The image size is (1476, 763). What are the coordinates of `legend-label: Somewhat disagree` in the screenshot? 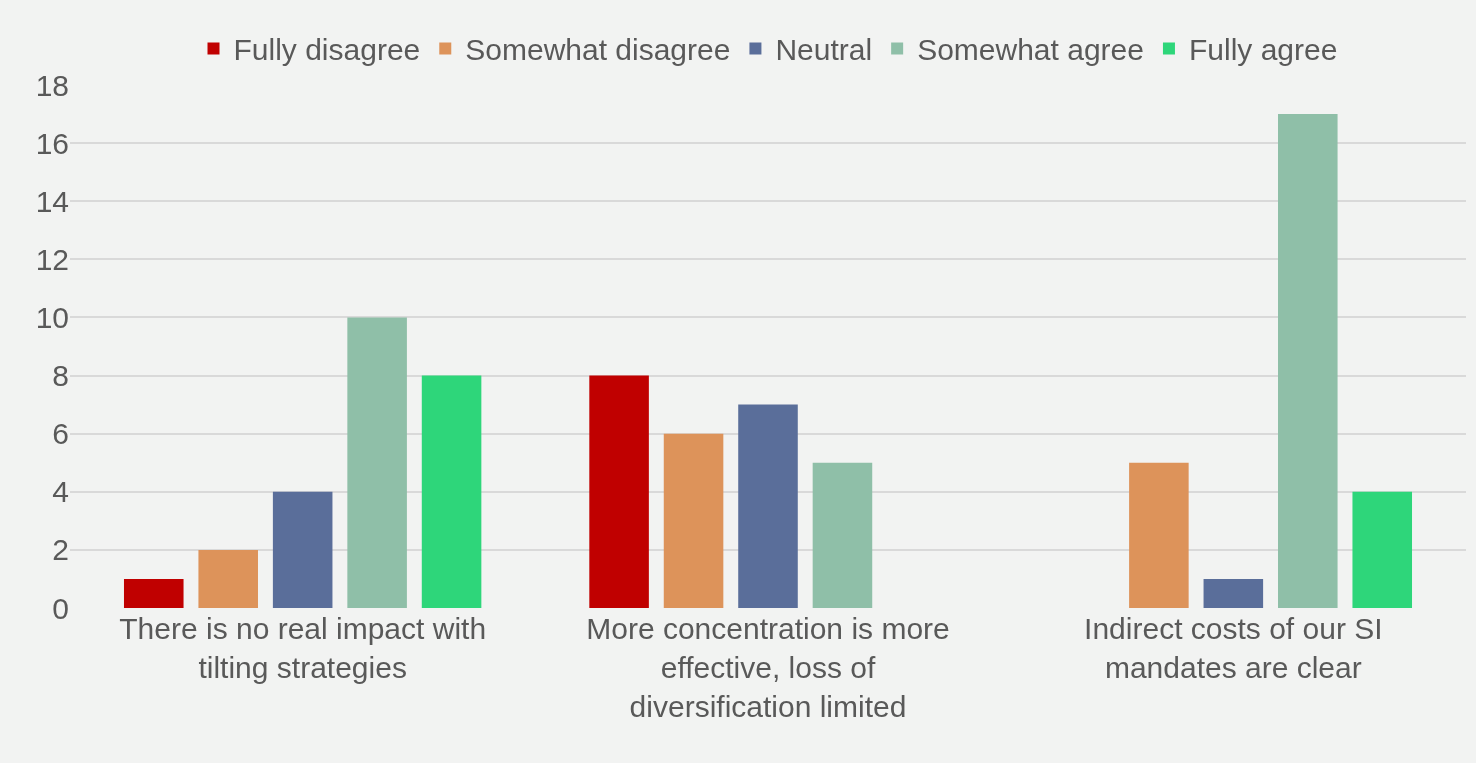 It's located at (598, 50).